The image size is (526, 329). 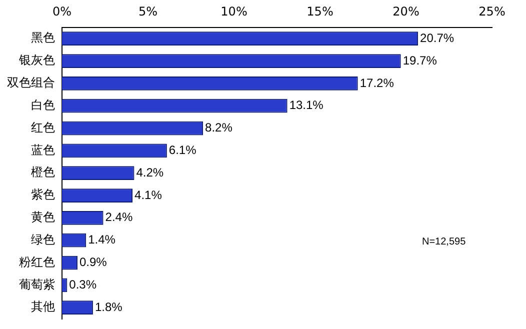 What do you see at coordinates (377, 83) in the screenshot?
I see `data-label: 17.2%` at bounding box center [377, 83].